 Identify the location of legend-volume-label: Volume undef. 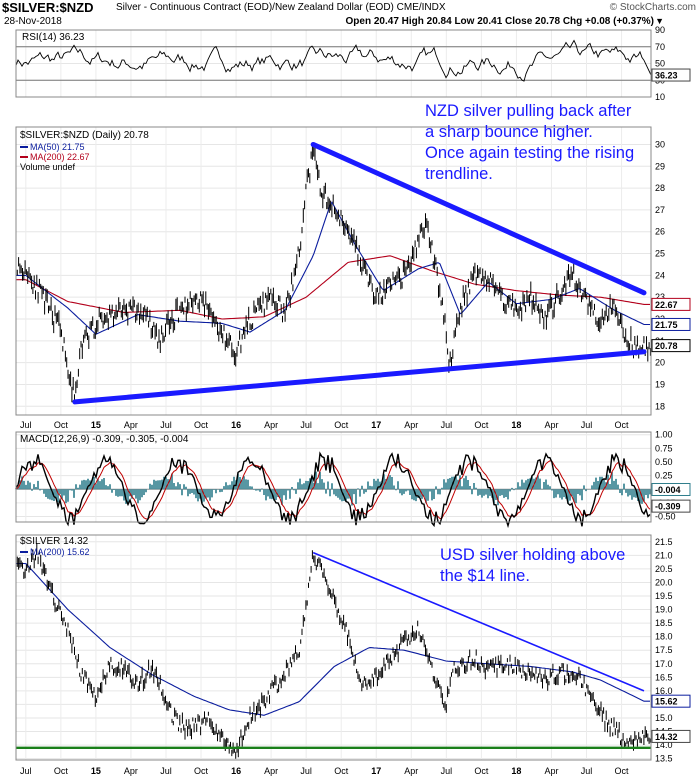
(48, 167).